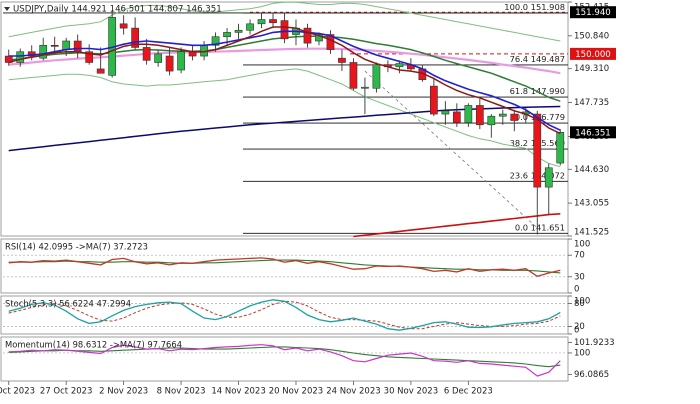  I want to click on x-axis-tick-label: 14 Nov 2023, so click(238, 392).